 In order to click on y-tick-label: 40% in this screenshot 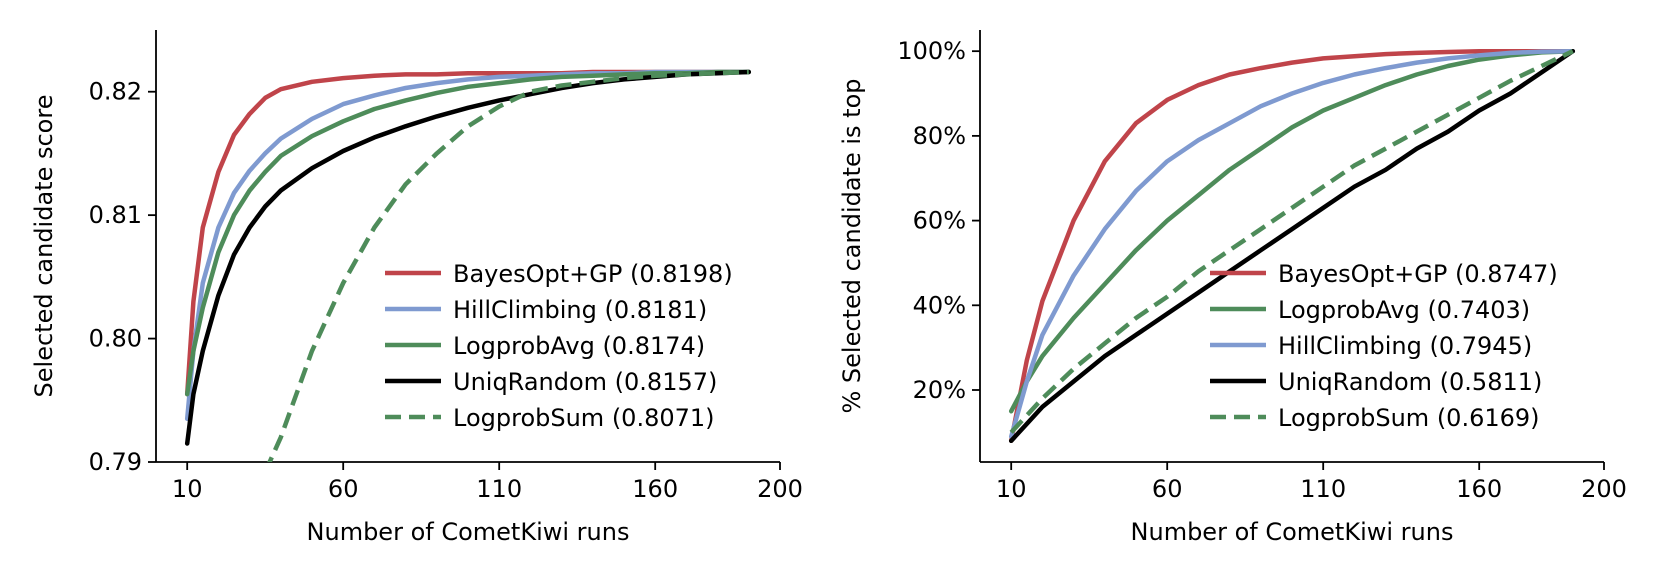, I will do `click(939, 305)`.